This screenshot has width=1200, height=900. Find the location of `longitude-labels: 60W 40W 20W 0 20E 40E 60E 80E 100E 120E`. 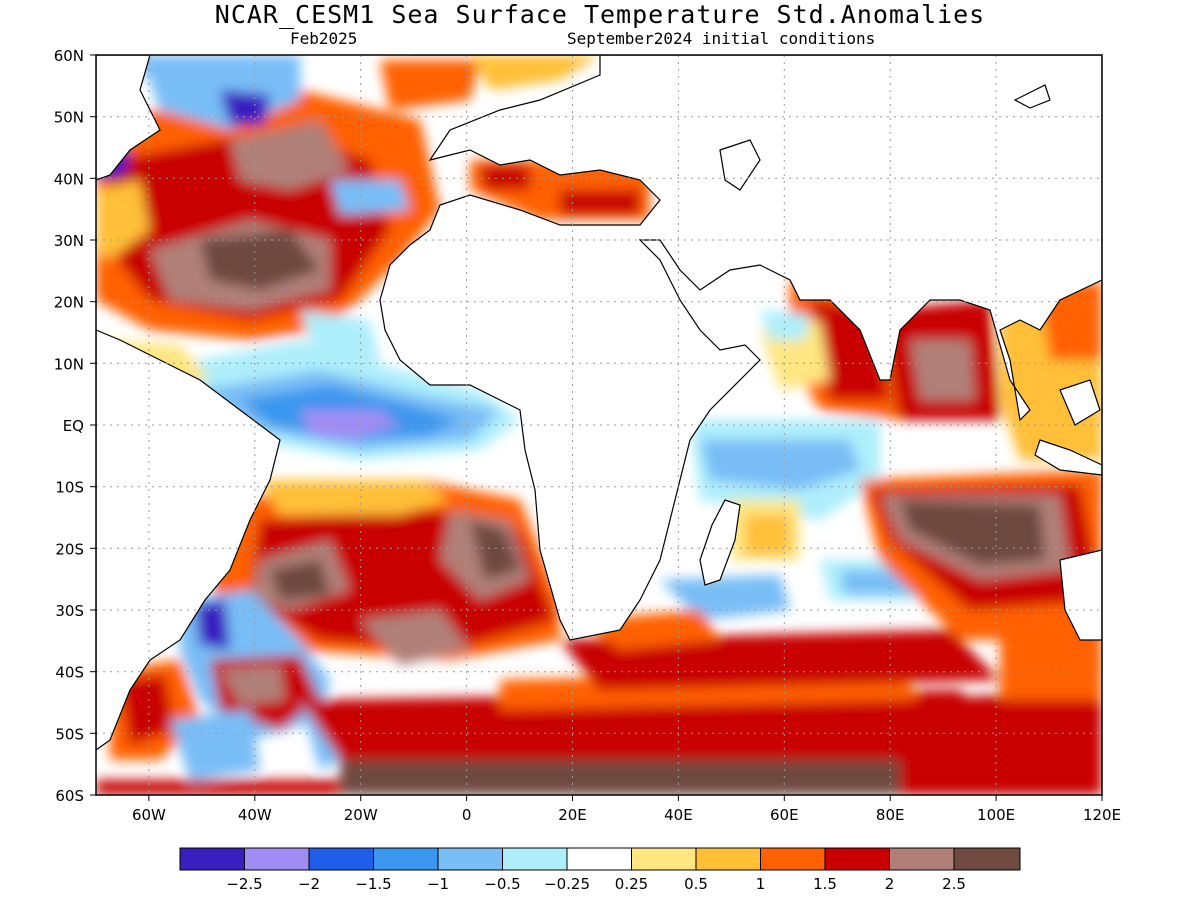

longitude-labels: 60W 40W 20W 0 20E 40E 60E 80E 100E 120E is located at coordinates (626, 815).